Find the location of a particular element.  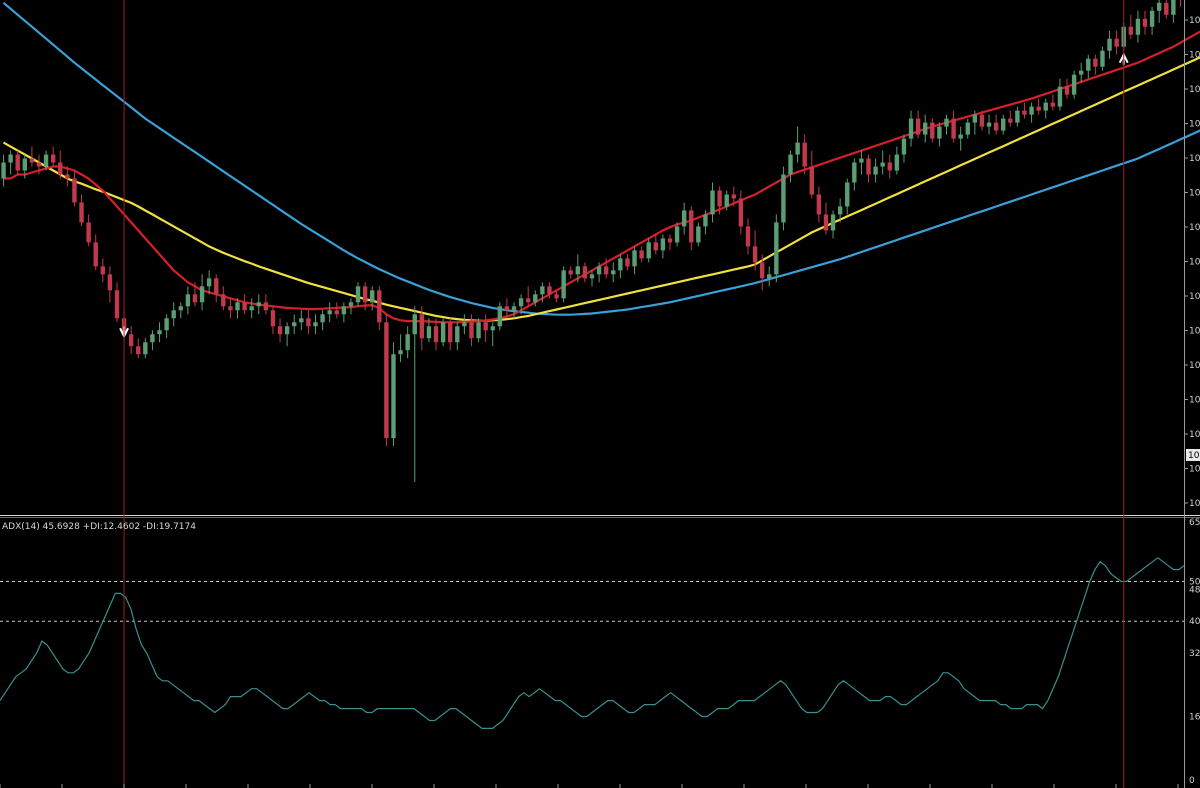

indicator-tick-label: 48 is located at coordinates (1194, 590).